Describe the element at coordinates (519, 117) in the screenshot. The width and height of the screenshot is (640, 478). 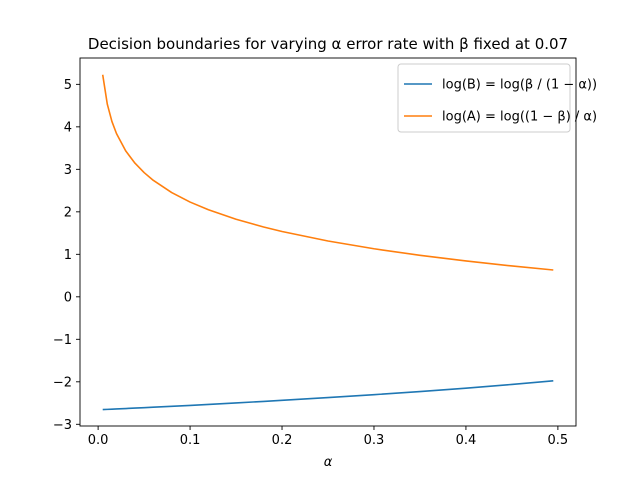
I see `legend-entry-2: log(A) = log((1 − β) / α)` at that location.